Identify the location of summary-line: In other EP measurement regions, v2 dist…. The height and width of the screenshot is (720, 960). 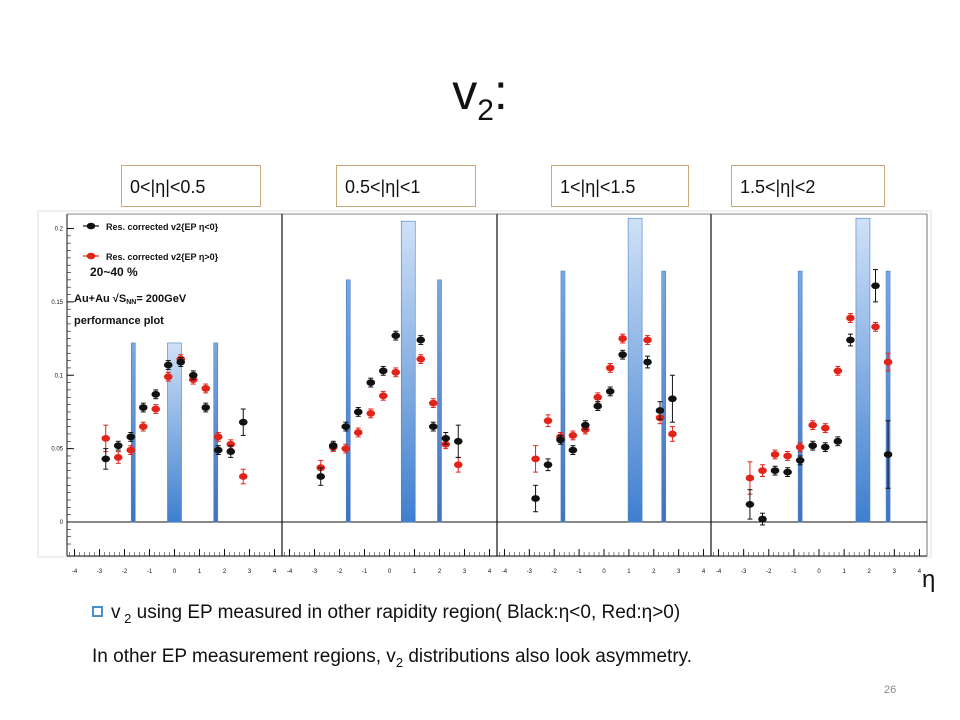
(392, 658).